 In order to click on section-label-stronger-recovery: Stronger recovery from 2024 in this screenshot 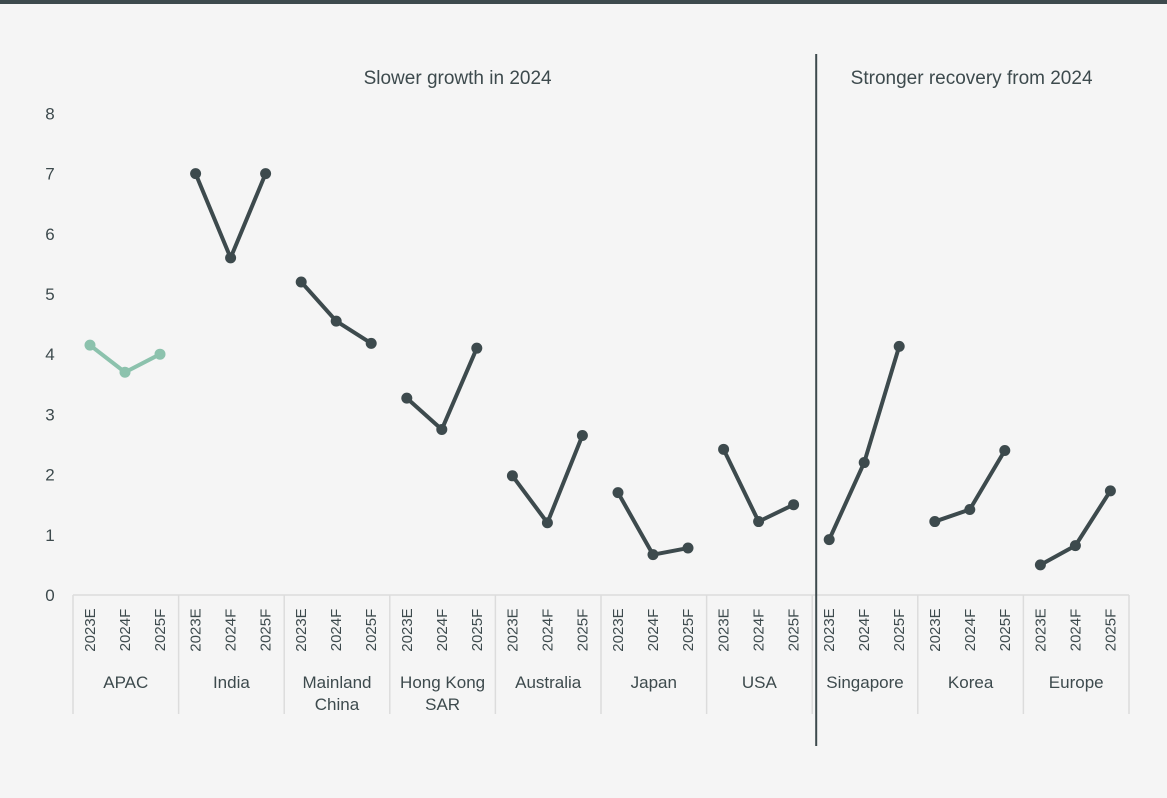, I will do `click(972, 78)`.